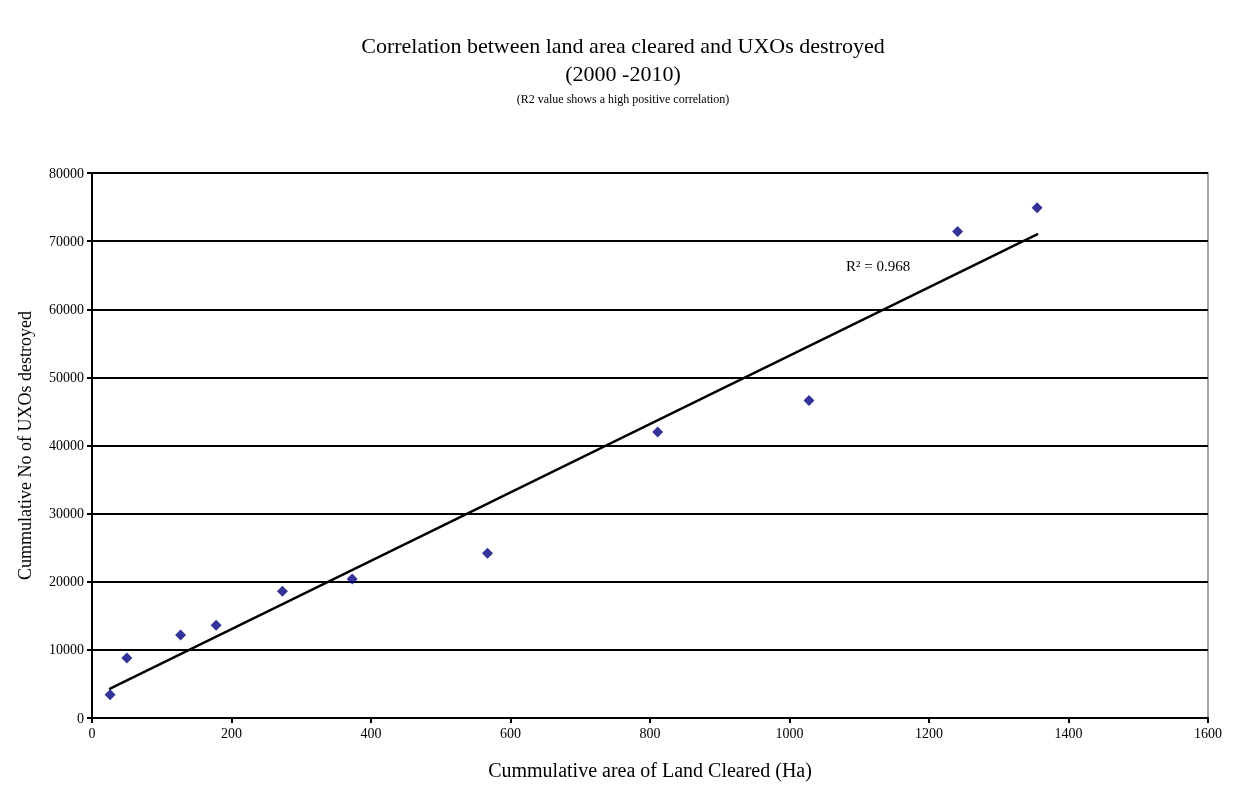 Image resolution: width=1246 pixels, height=805 pixels. I want to click on y-tick-label: 30000, so click(66, 514).